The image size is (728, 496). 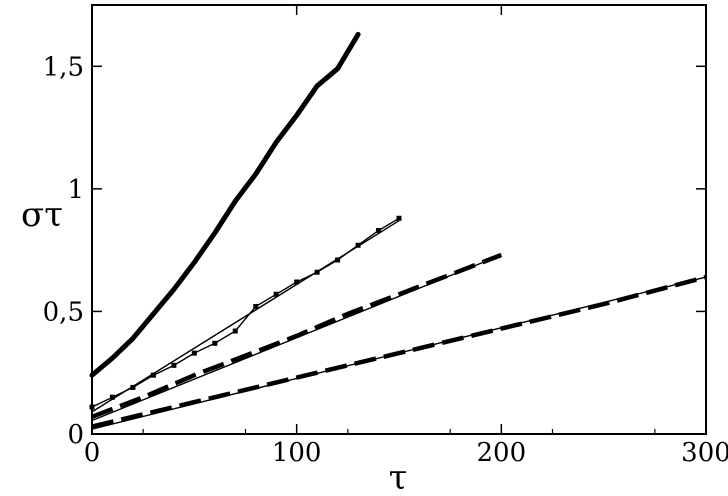 I want to click on y-tick-label: 1, so click(x=75, y=190).